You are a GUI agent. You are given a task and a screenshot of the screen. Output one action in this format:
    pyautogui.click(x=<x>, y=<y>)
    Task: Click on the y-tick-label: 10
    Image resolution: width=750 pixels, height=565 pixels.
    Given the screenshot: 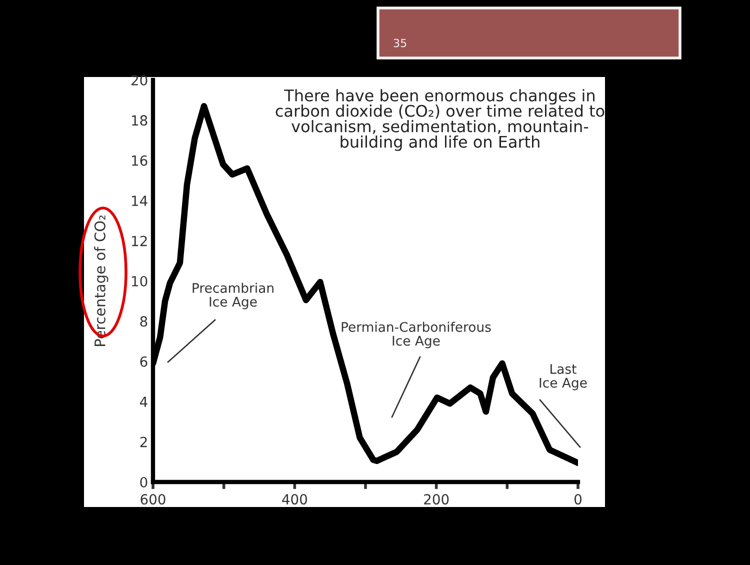 What is the action you would take?
    pyautogui.click(x=140, y=281)
    